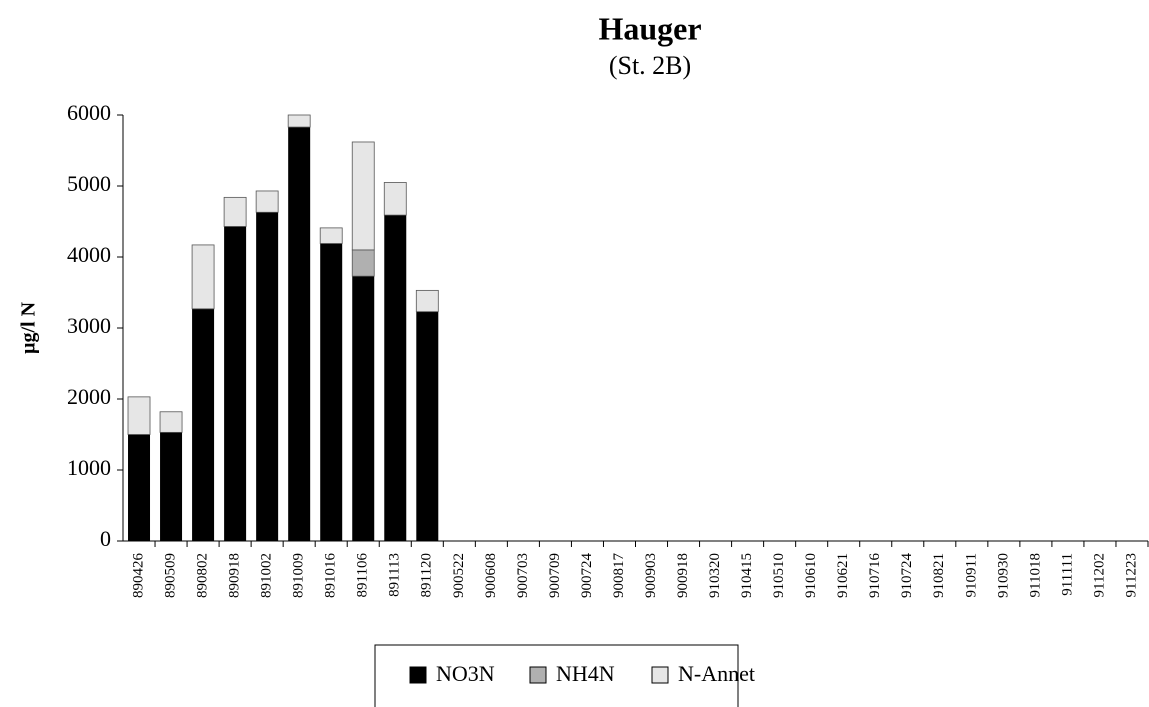  What do you see at coordinates (747, 575) in the screenshot?
I see `x-tick-label: 910415` at bounding box center [747, 575].